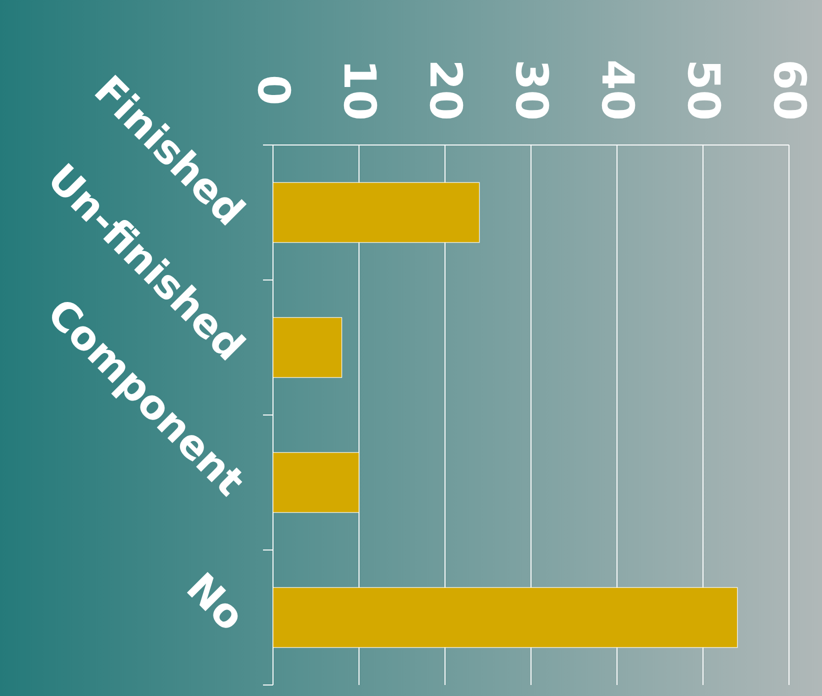  What do you see at coordinates (703, 90) in the screenshot?
I see `x-tick-label: 50` at bounding box center [703, 90].